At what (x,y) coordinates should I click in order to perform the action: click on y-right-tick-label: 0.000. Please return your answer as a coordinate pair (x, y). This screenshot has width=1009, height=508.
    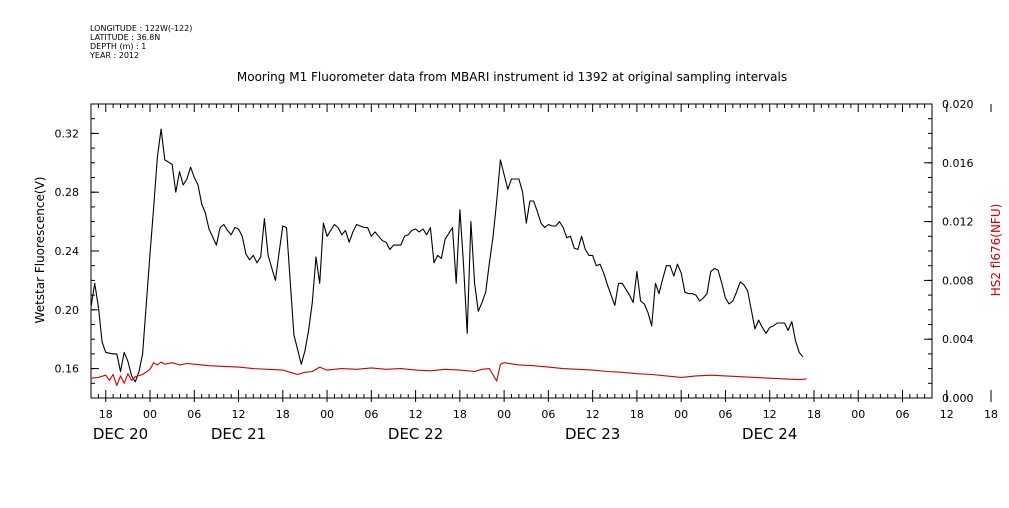
    Looking at the image, I should click on (958, 398).